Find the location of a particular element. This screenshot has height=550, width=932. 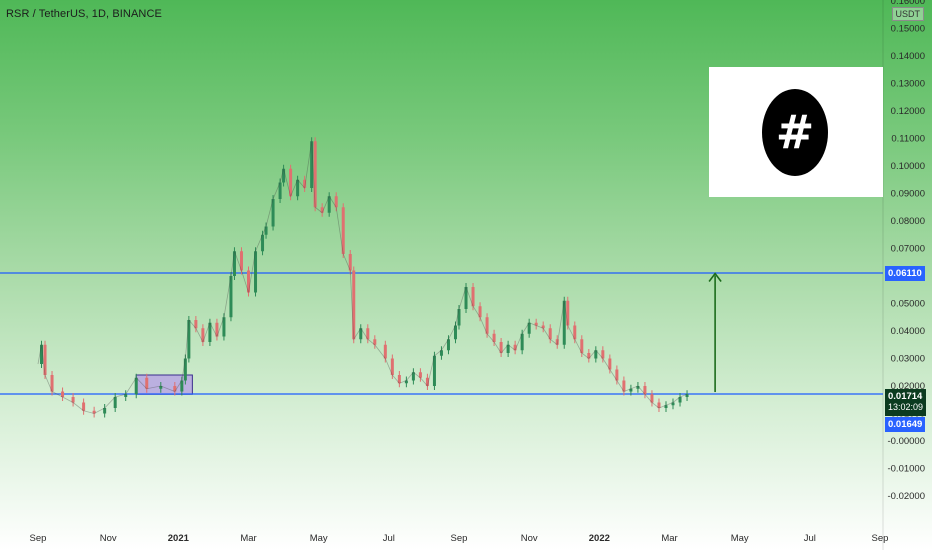

target-arrow-head is located at coordinates (715, 277).